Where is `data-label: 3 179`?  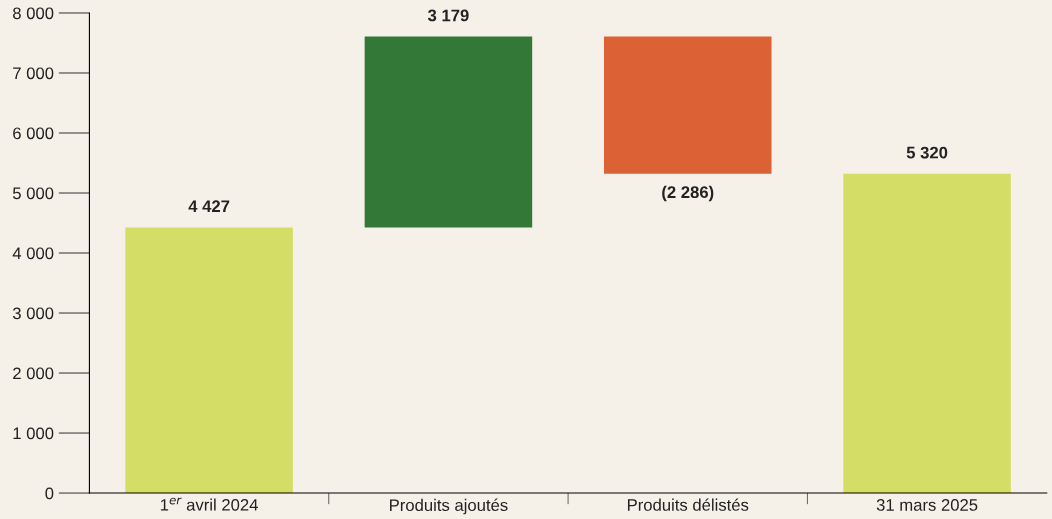 data-label: 3 179 is located at coordinates (448, 15).